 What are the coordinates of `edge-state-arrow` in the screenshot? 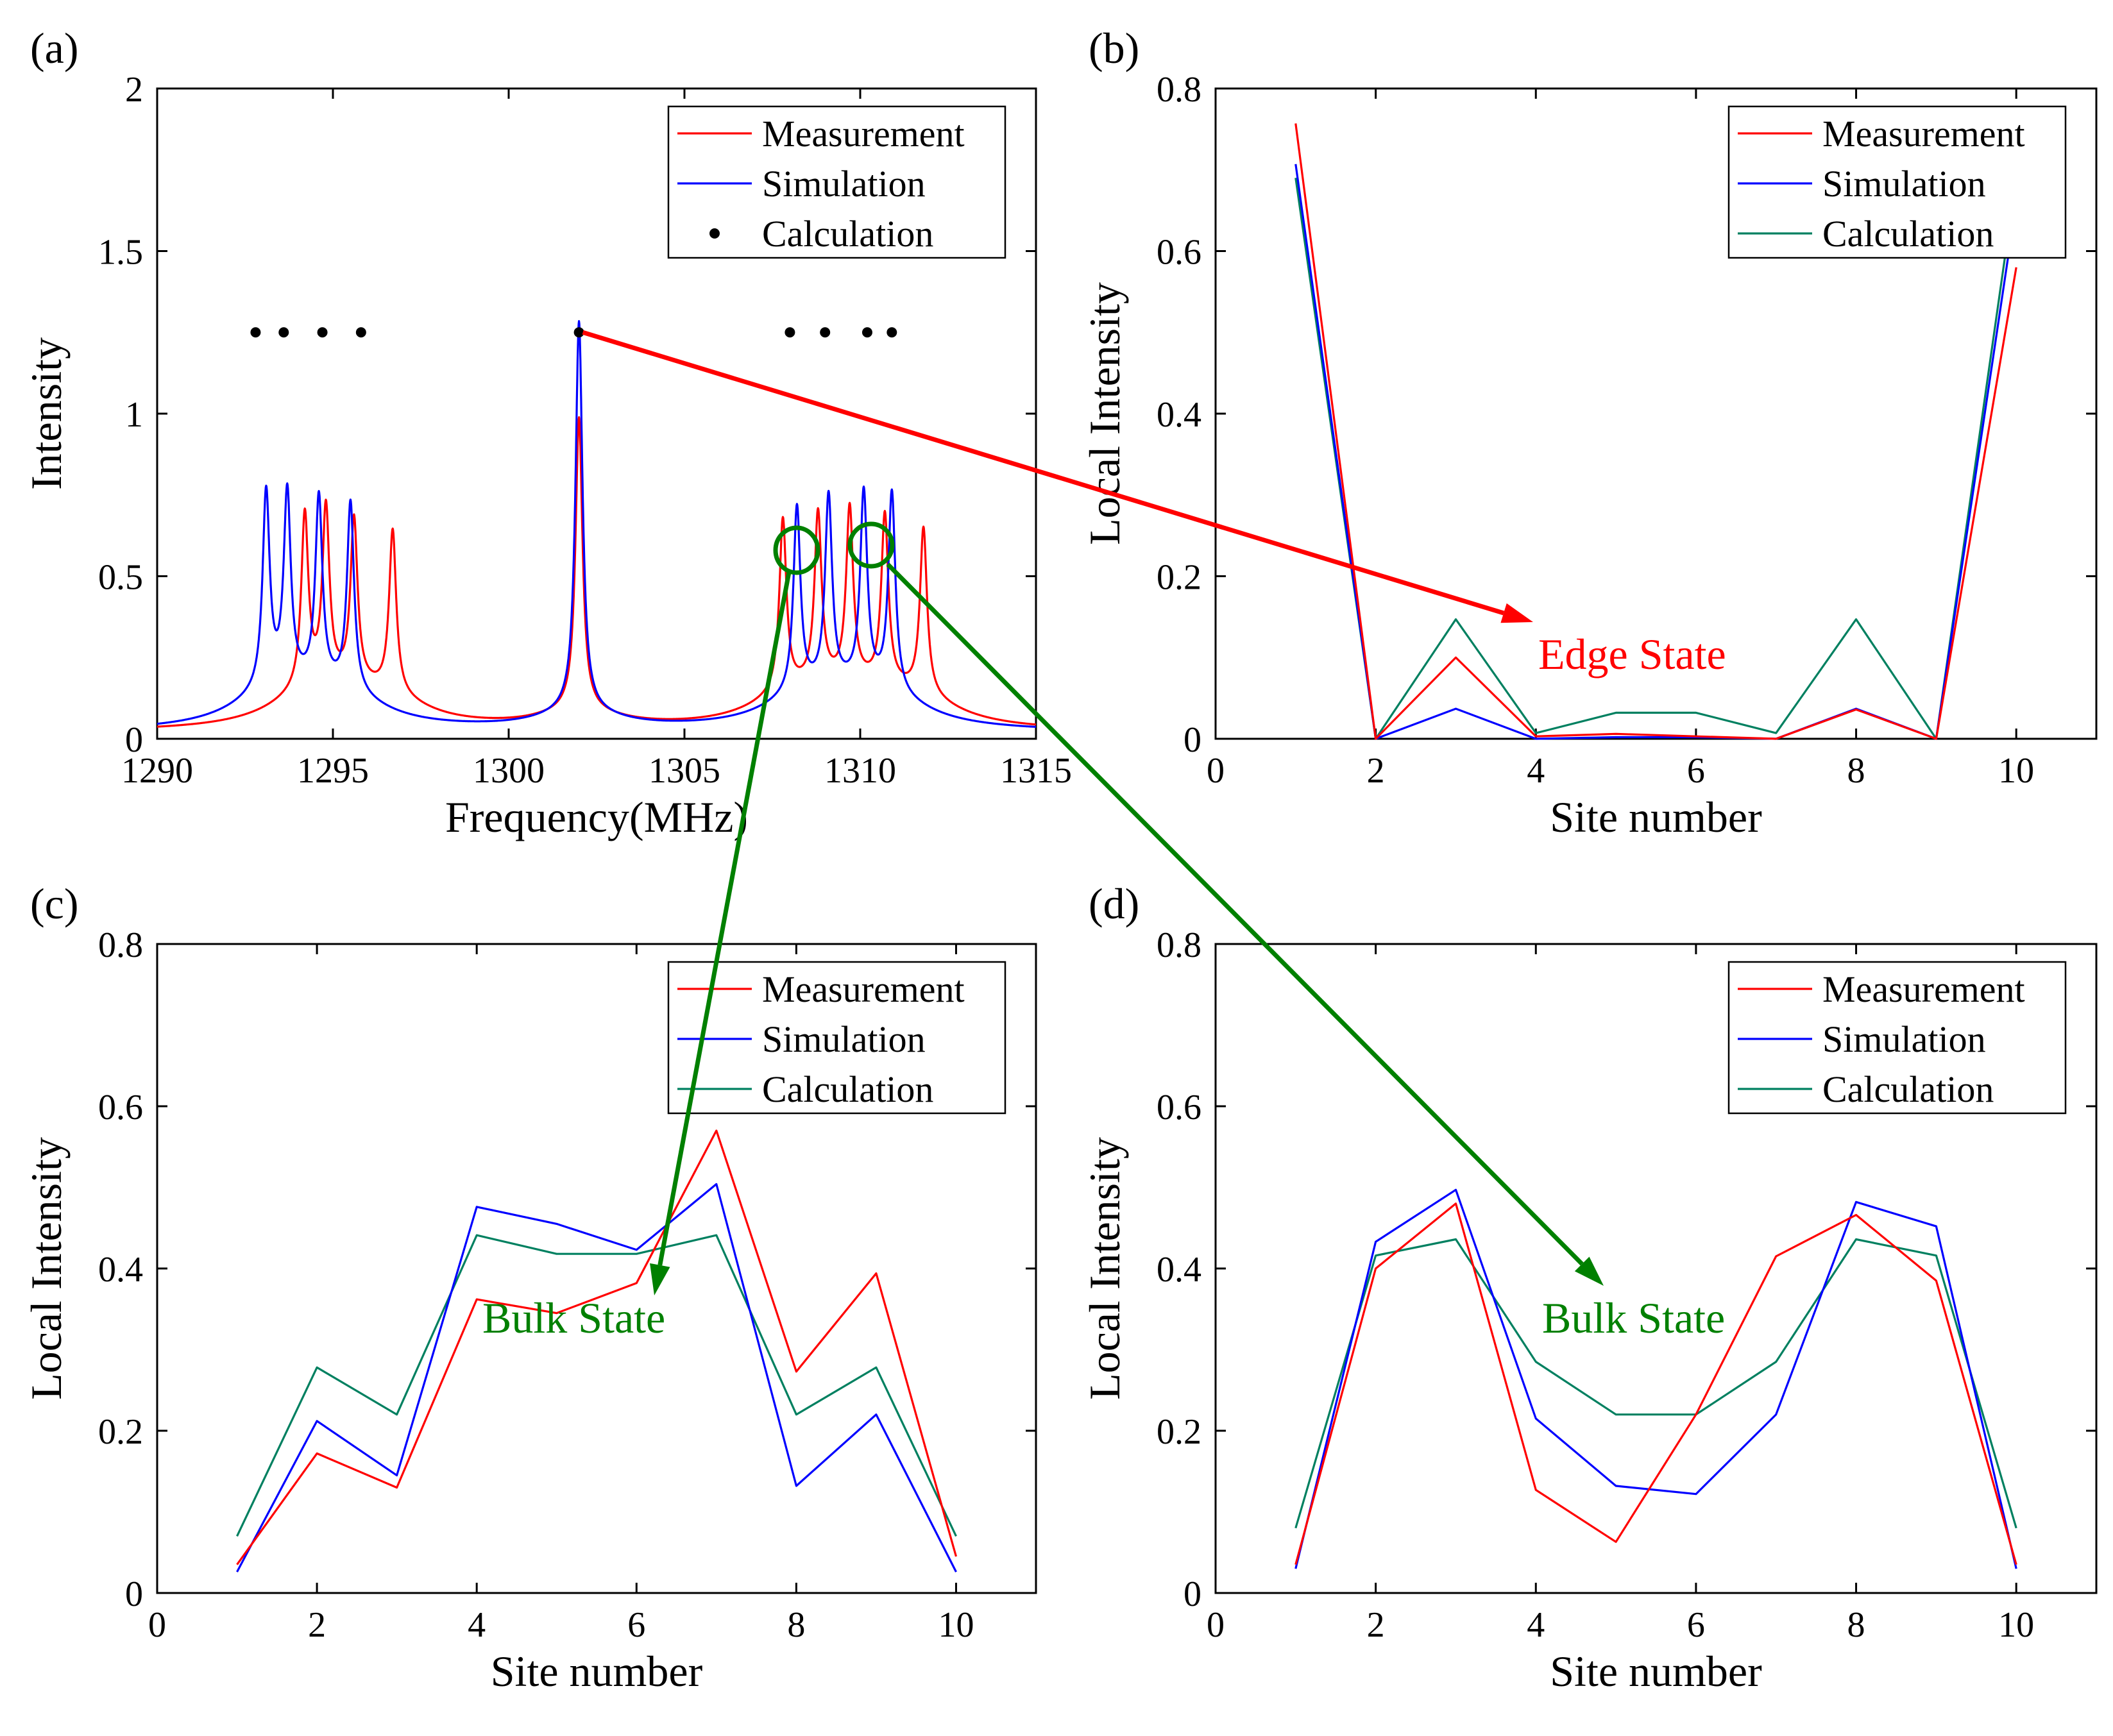 It's located at (1057, 476).